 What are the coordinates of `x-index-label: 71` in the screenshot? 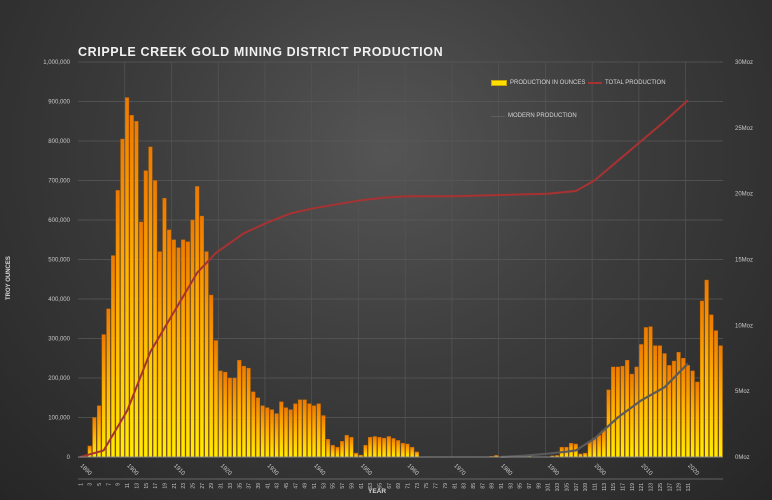 It's located at (409, 486).